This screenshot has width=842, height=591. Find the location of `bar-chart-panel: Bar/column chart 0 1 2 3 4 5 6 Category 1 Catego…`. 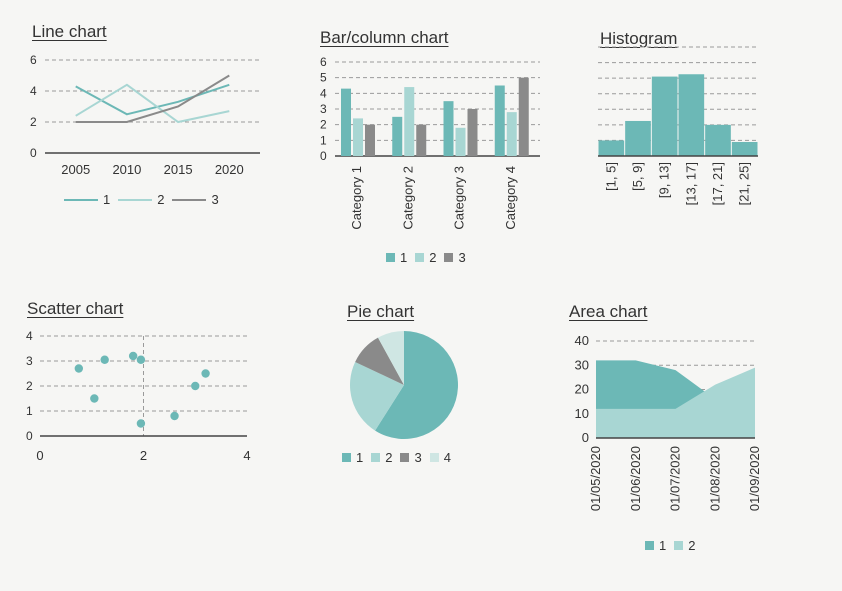

bar-chart-panel: Bar/column chart 0 1 2 3 4 5 6 Category 1 Catego… is located at coordinates (420, 140).